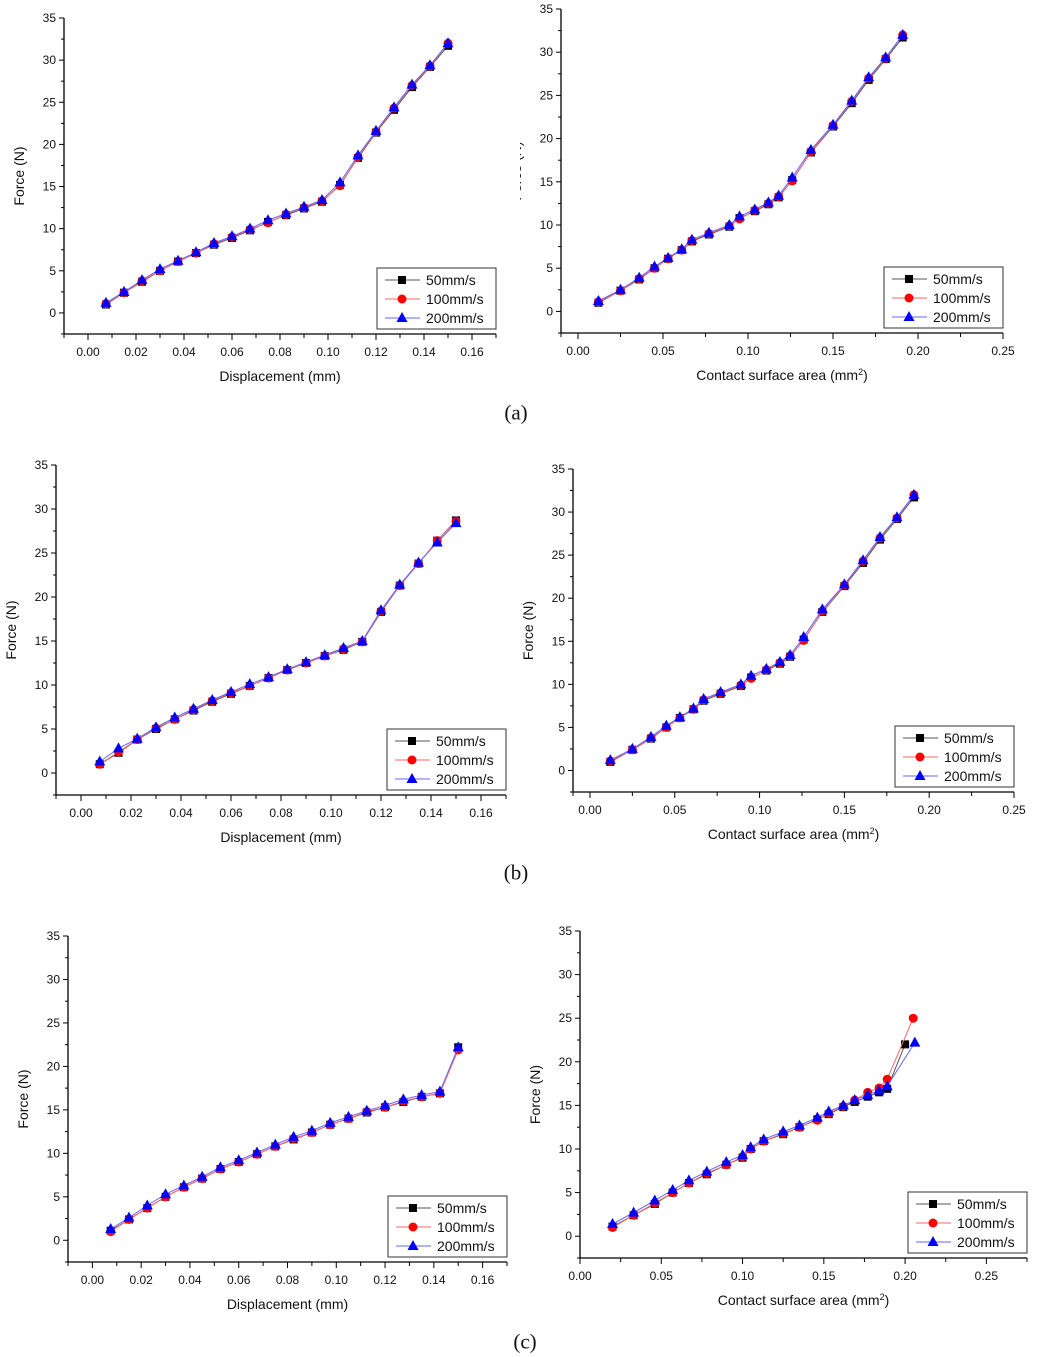 The height and width of the screenshot is (1357, 1042). Describe the element at coordinates (549, 311) in the screenshot. I see `y-tick-label: 0` at that location.